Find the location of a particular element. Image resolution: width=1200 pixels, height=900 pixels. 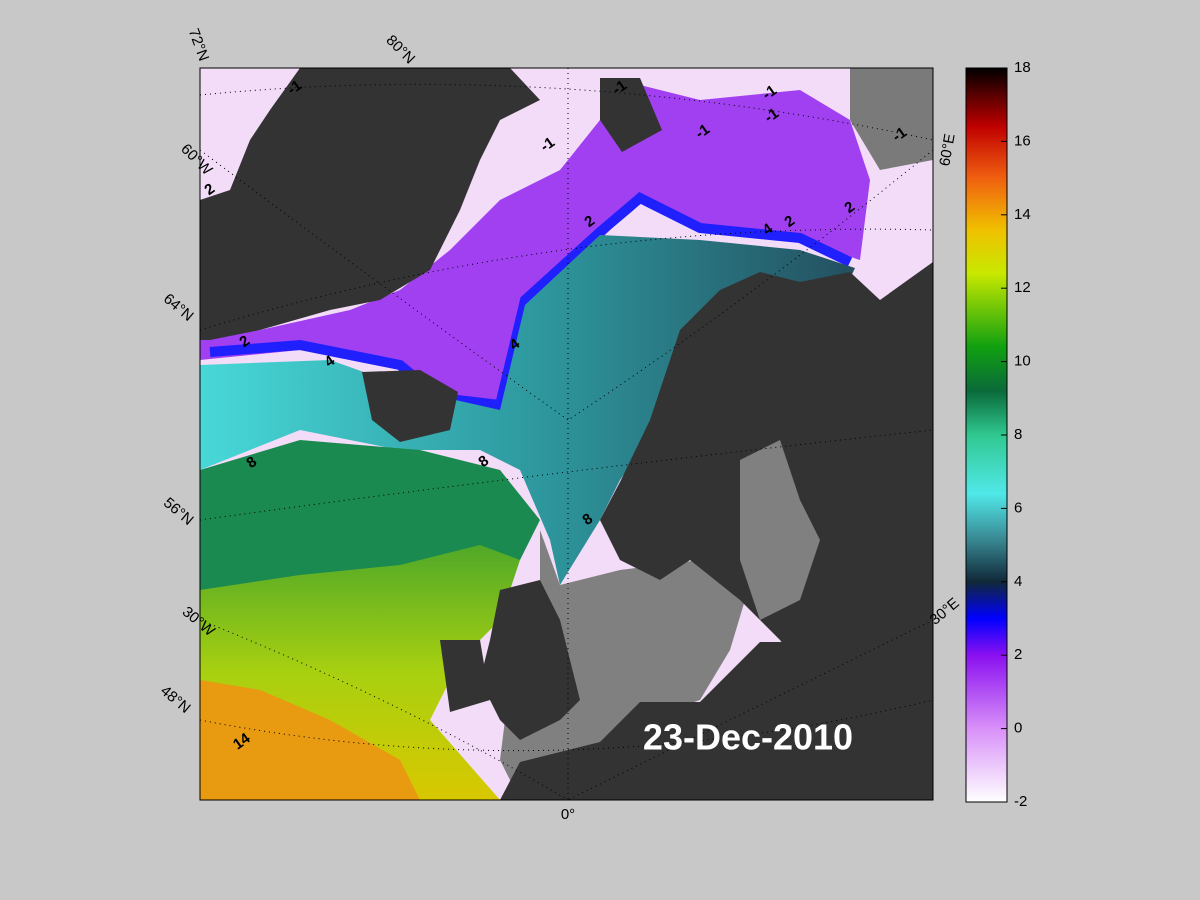

colorbar-tick-label: 0 is located at coordinates (1018, 728).